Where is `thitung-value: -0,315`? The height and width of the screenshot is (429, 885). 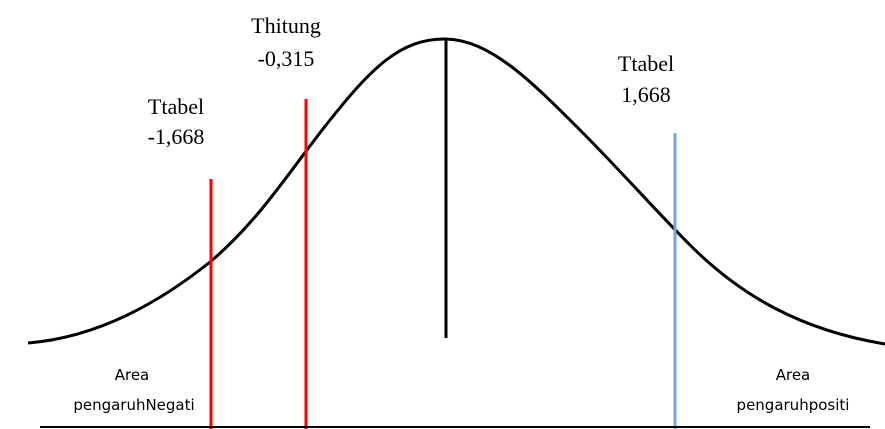 thitung-value: -0,315 is located at coordinates (286, 58).